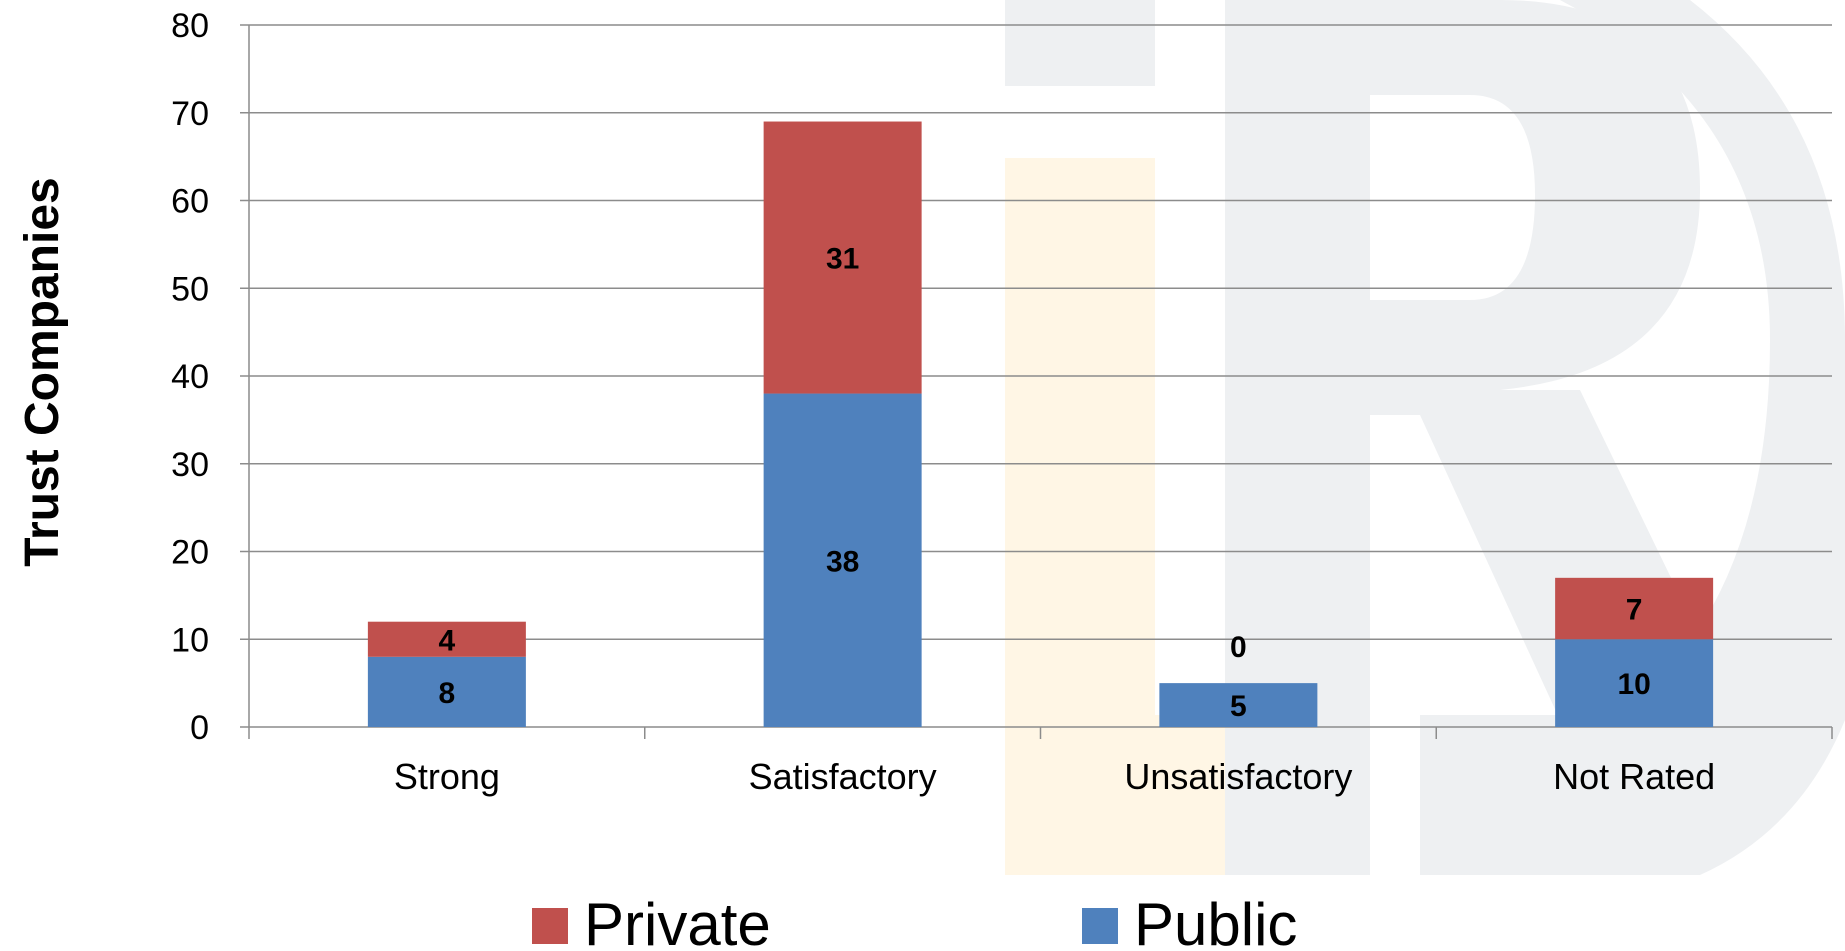 This screenshot has height=951, width=1845. What do you see at coordinates (1238, 776) in the screenshot?
I see `x-category-label-unsatisfactory: Unsatisfactory` at bounding box center [1238, 776].